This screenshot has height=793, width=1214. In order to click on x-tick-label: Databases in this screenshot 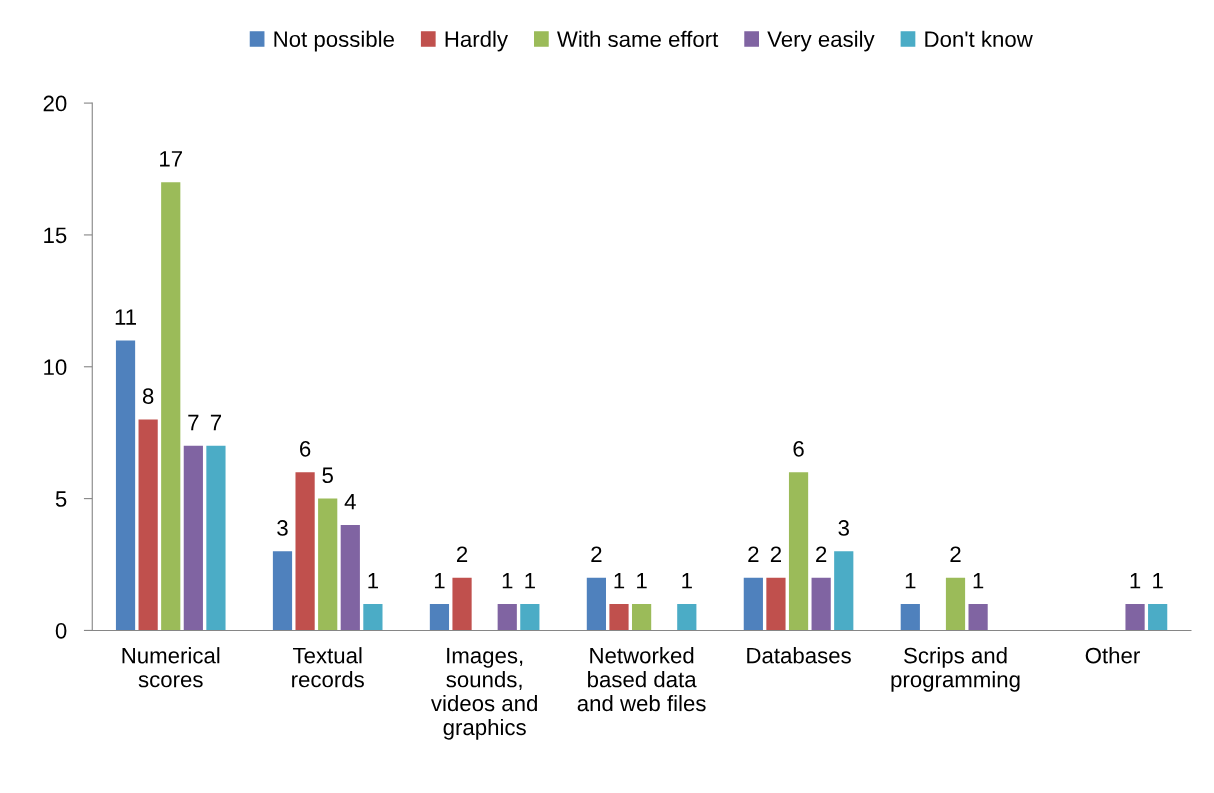, I will do `click(799, 655)`.